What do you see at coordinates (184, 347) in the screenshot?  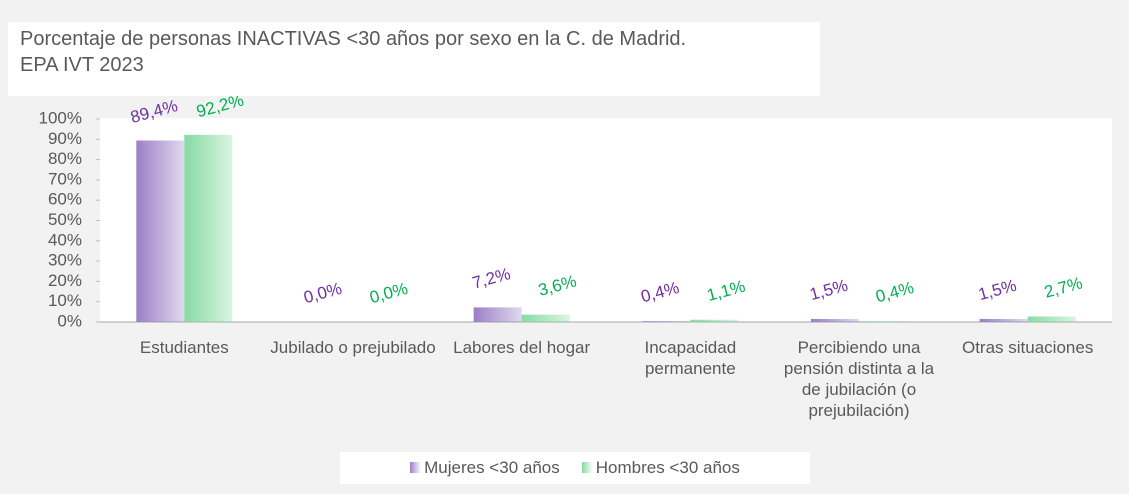 I see `x-tick-label: Estudiantes` at bounding box center [184, 347].